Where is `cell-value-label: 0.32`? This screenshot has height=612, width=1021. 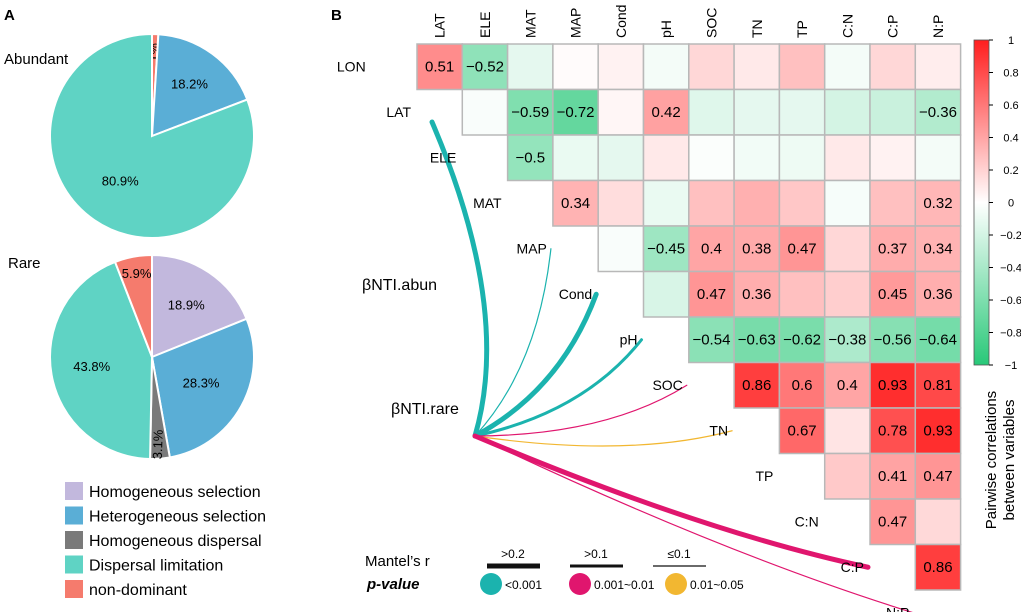 cell-value-label: 0.32 is located at coordinates (937, 203).